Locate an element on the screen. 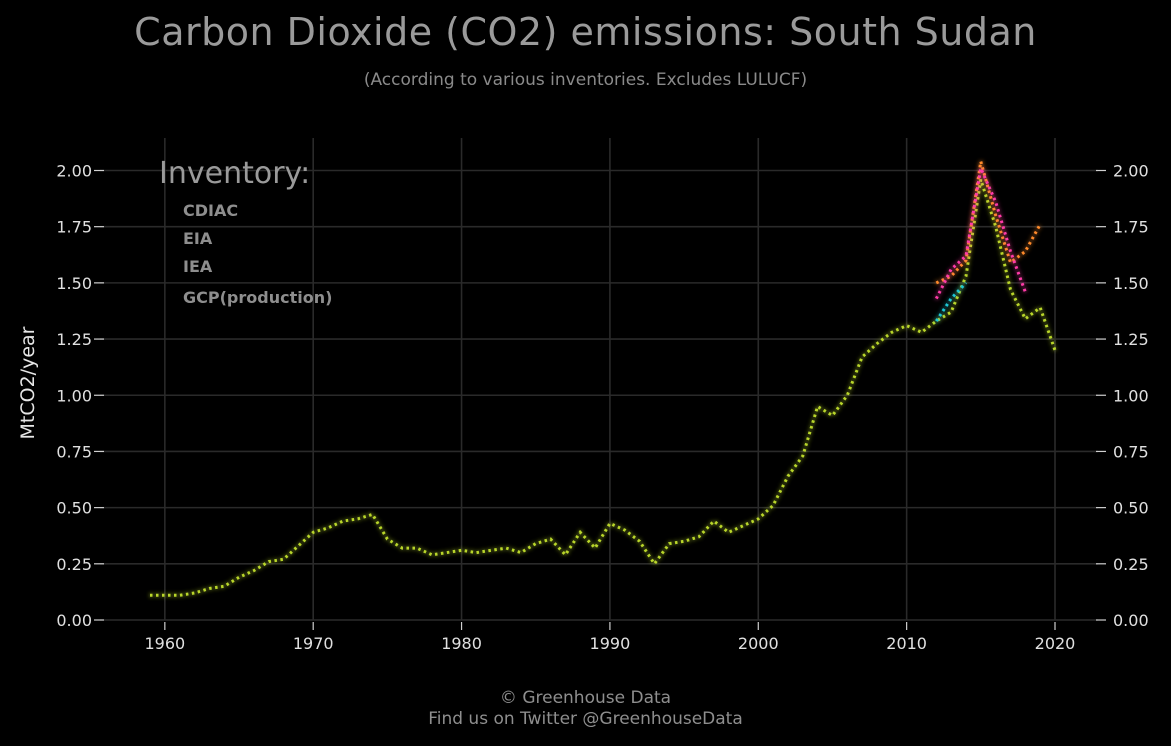 This screenshot has height=746, width=1171. legend: Inventory: CDIAC EIA IEA GCP(production) is located at coordinates (228, 231).